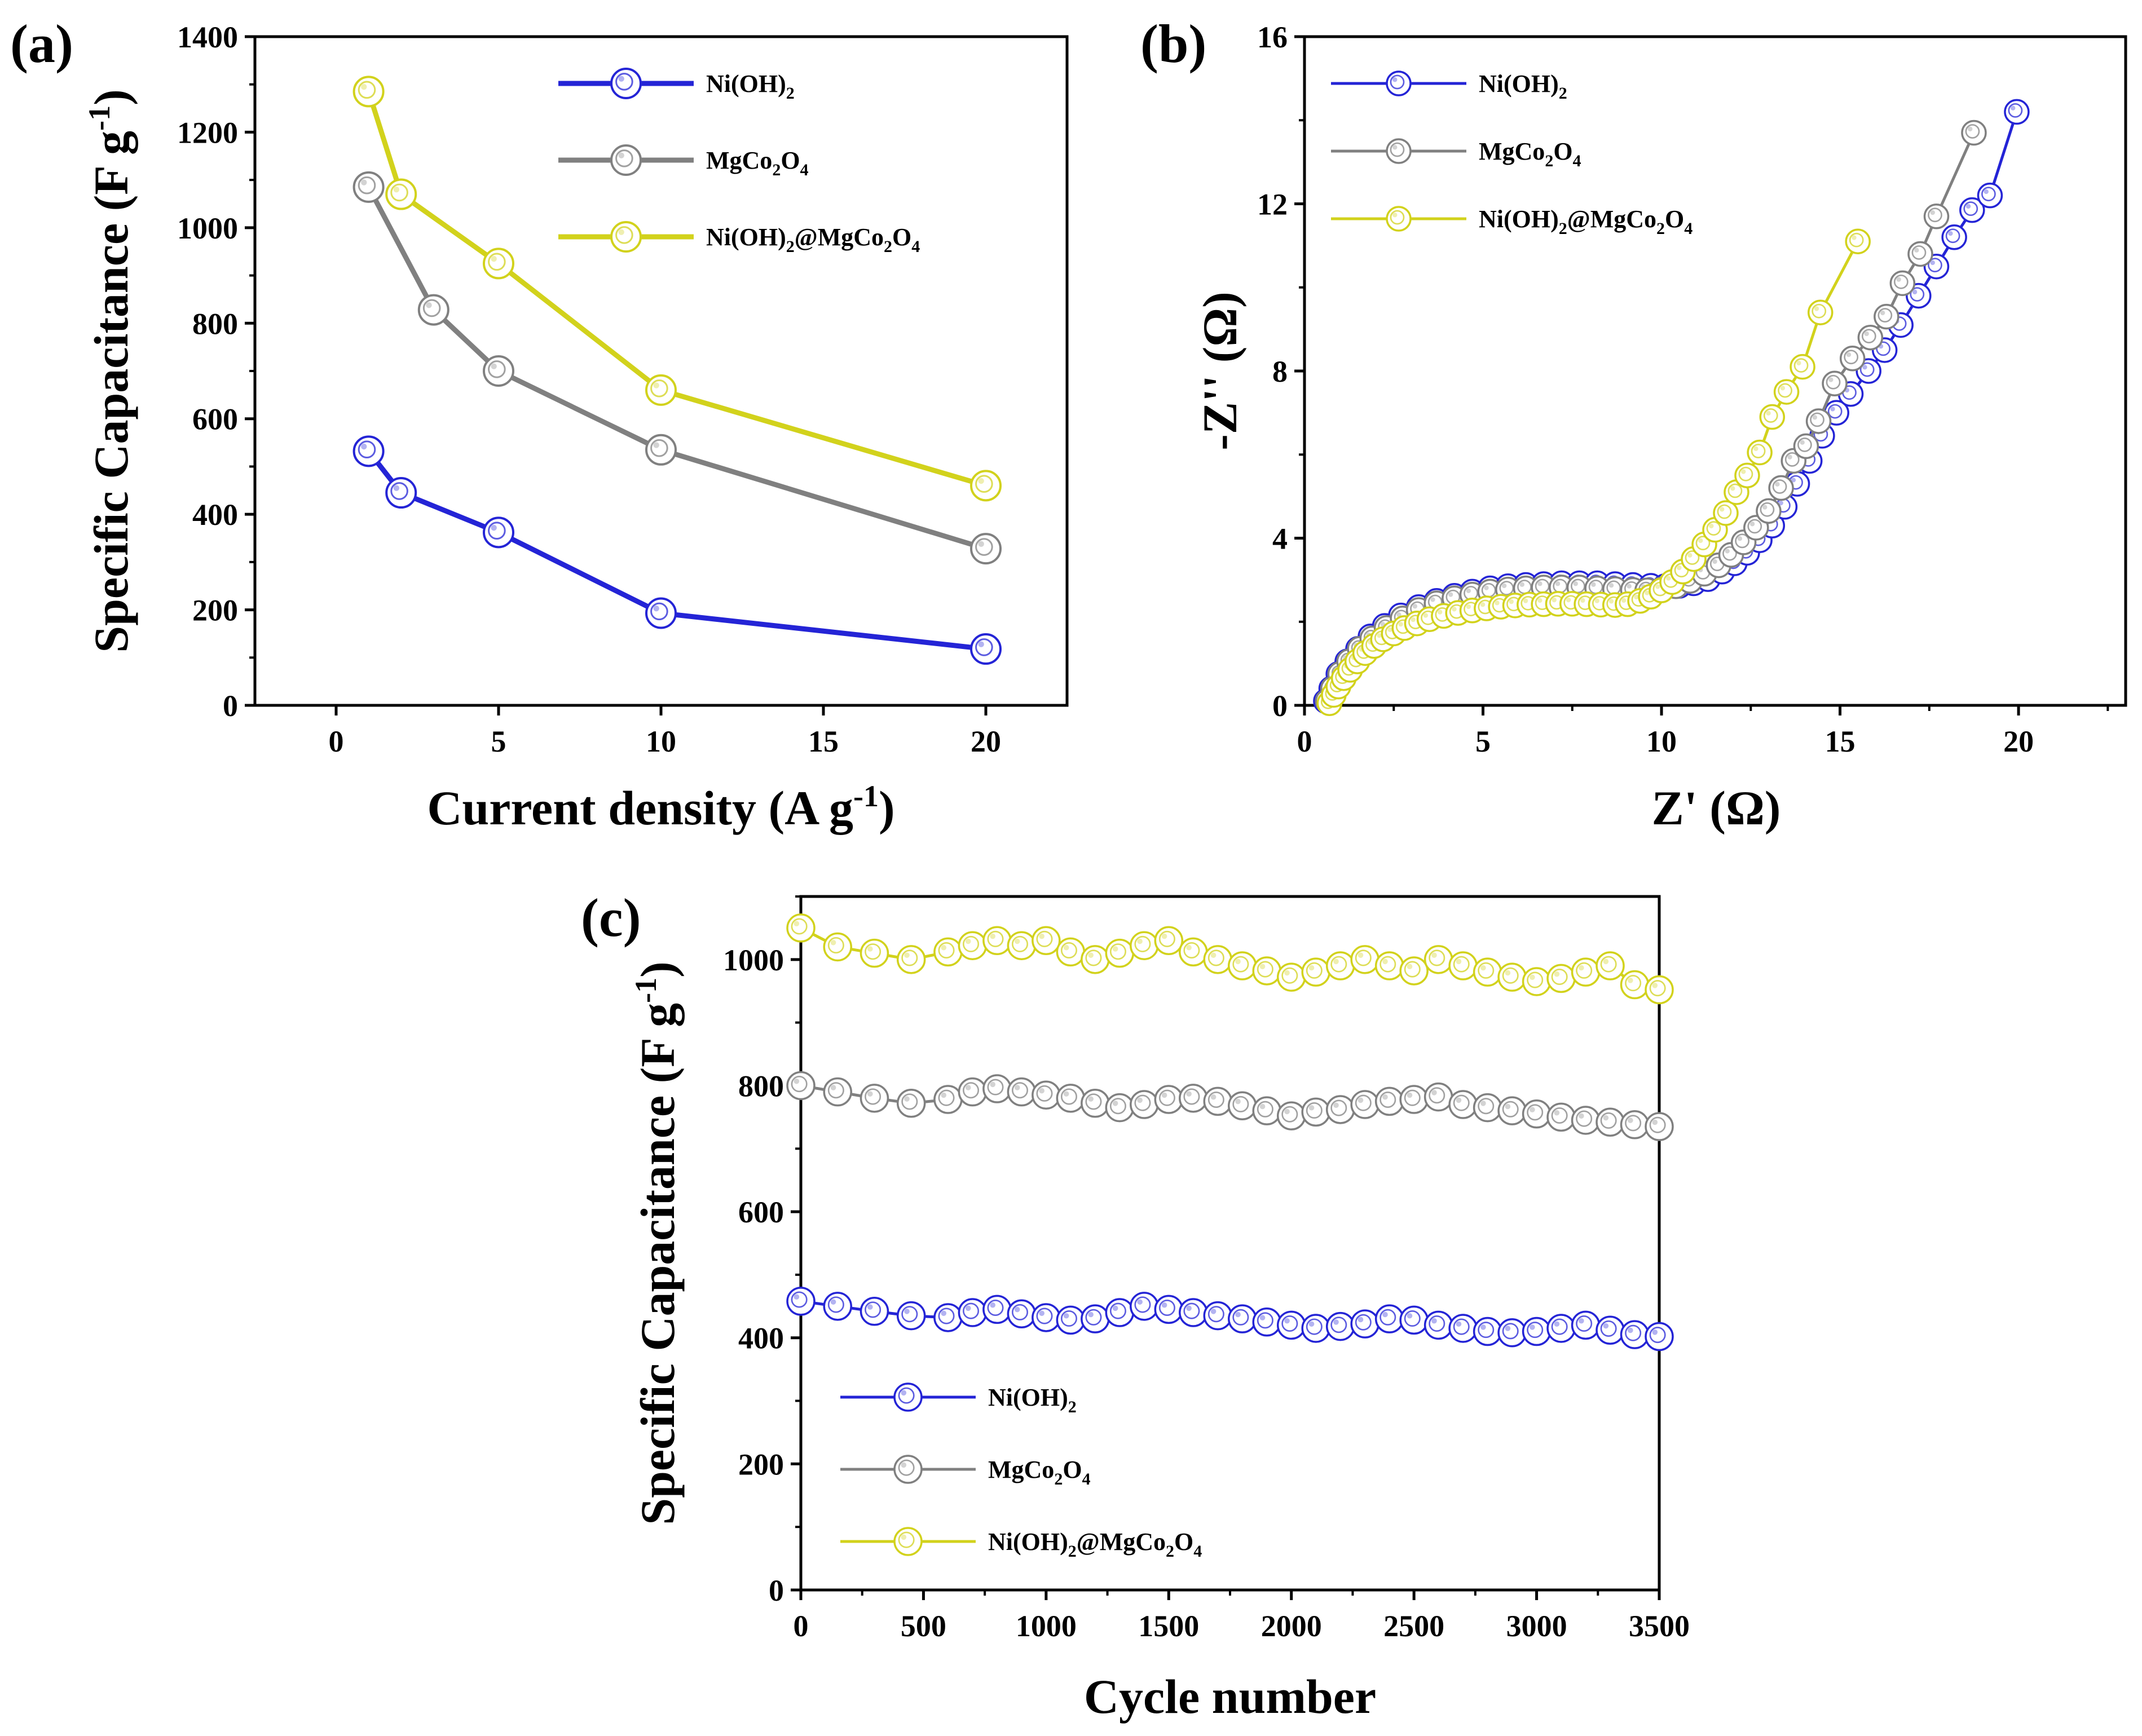 The height and width of the screenshot is (1736, 2142). I want to click on x-tick-label: 3000, so click(1536, 1626).